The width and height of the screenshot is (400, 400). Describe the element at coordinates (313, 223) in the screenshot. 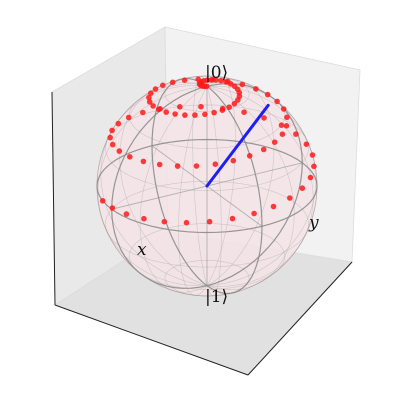

I see `y-axis-label: y` at that location.